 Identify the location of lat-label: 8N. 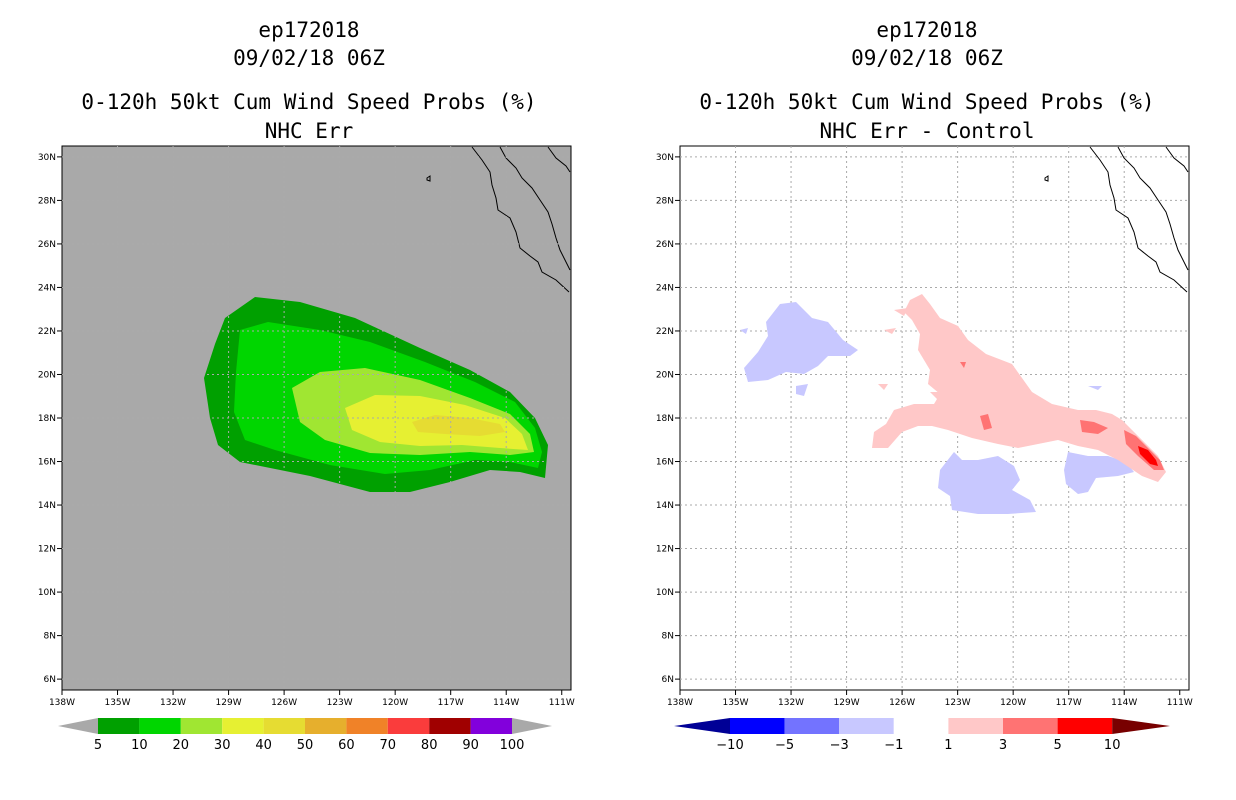
(50, 637).